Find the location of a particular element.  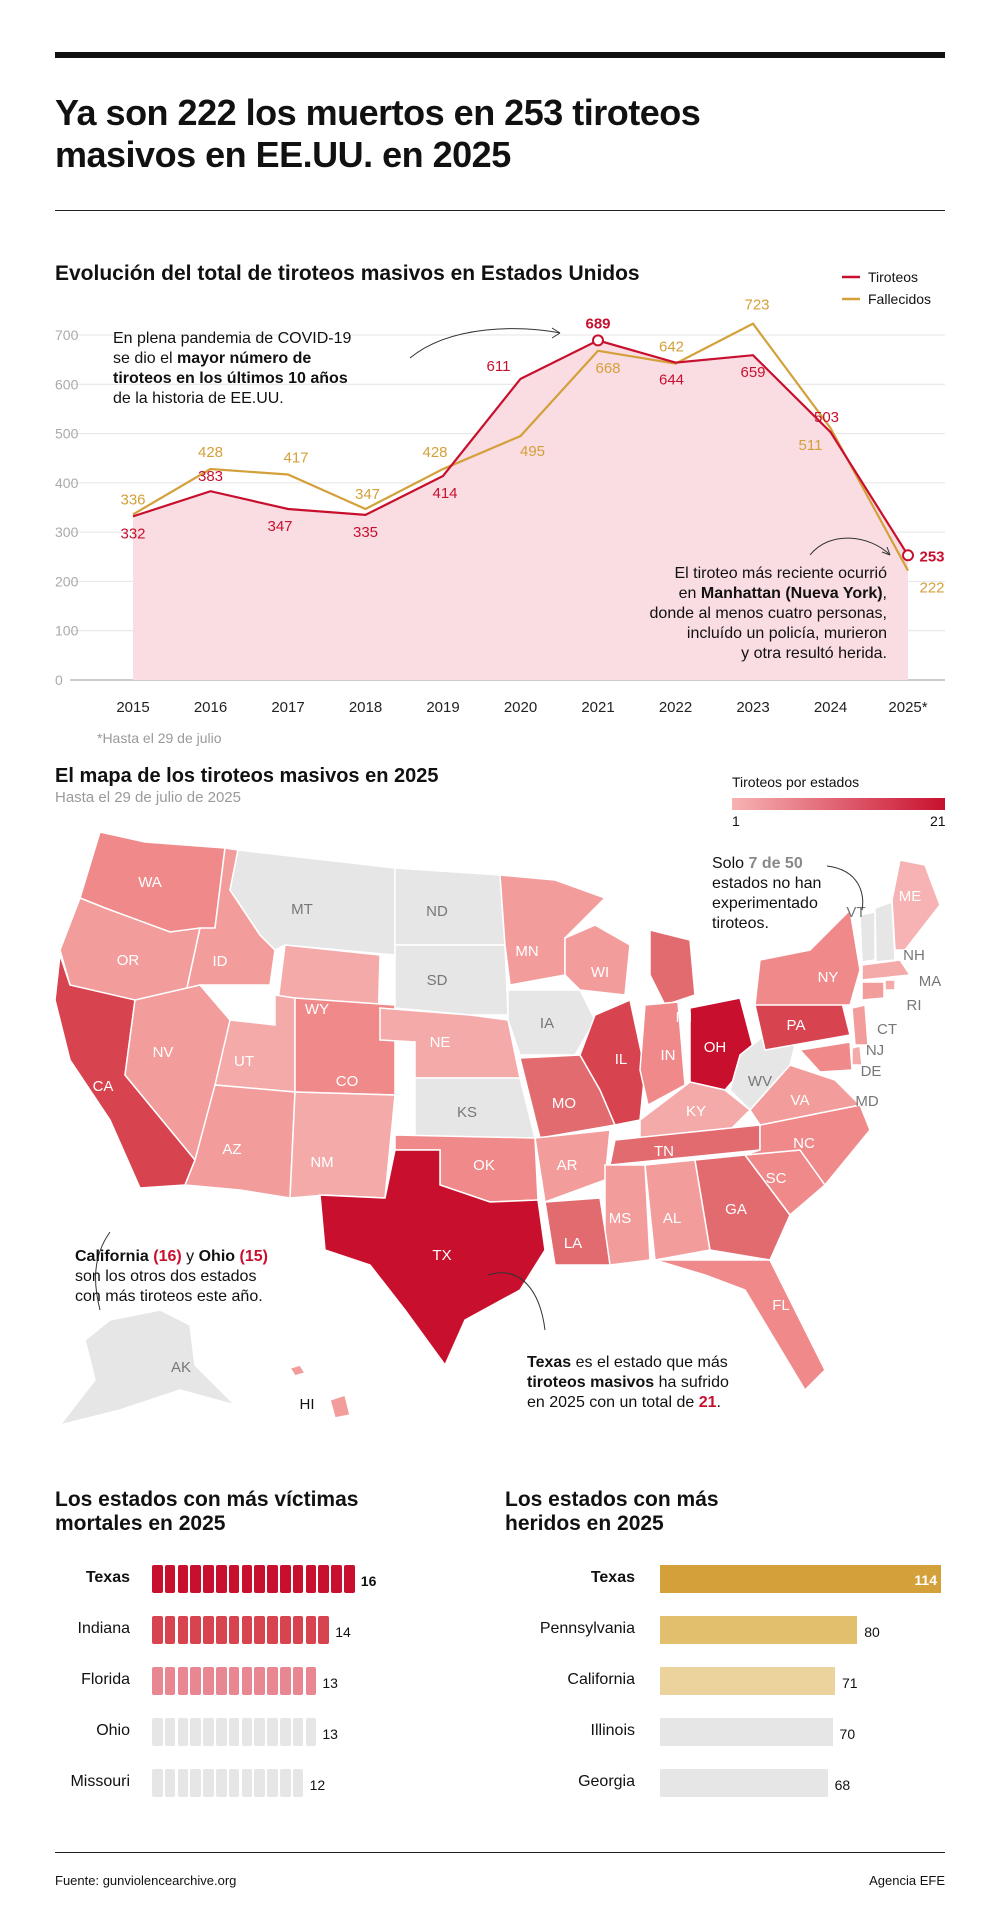

map-label-AZ: AZ is located at coordinates (231, 1149).